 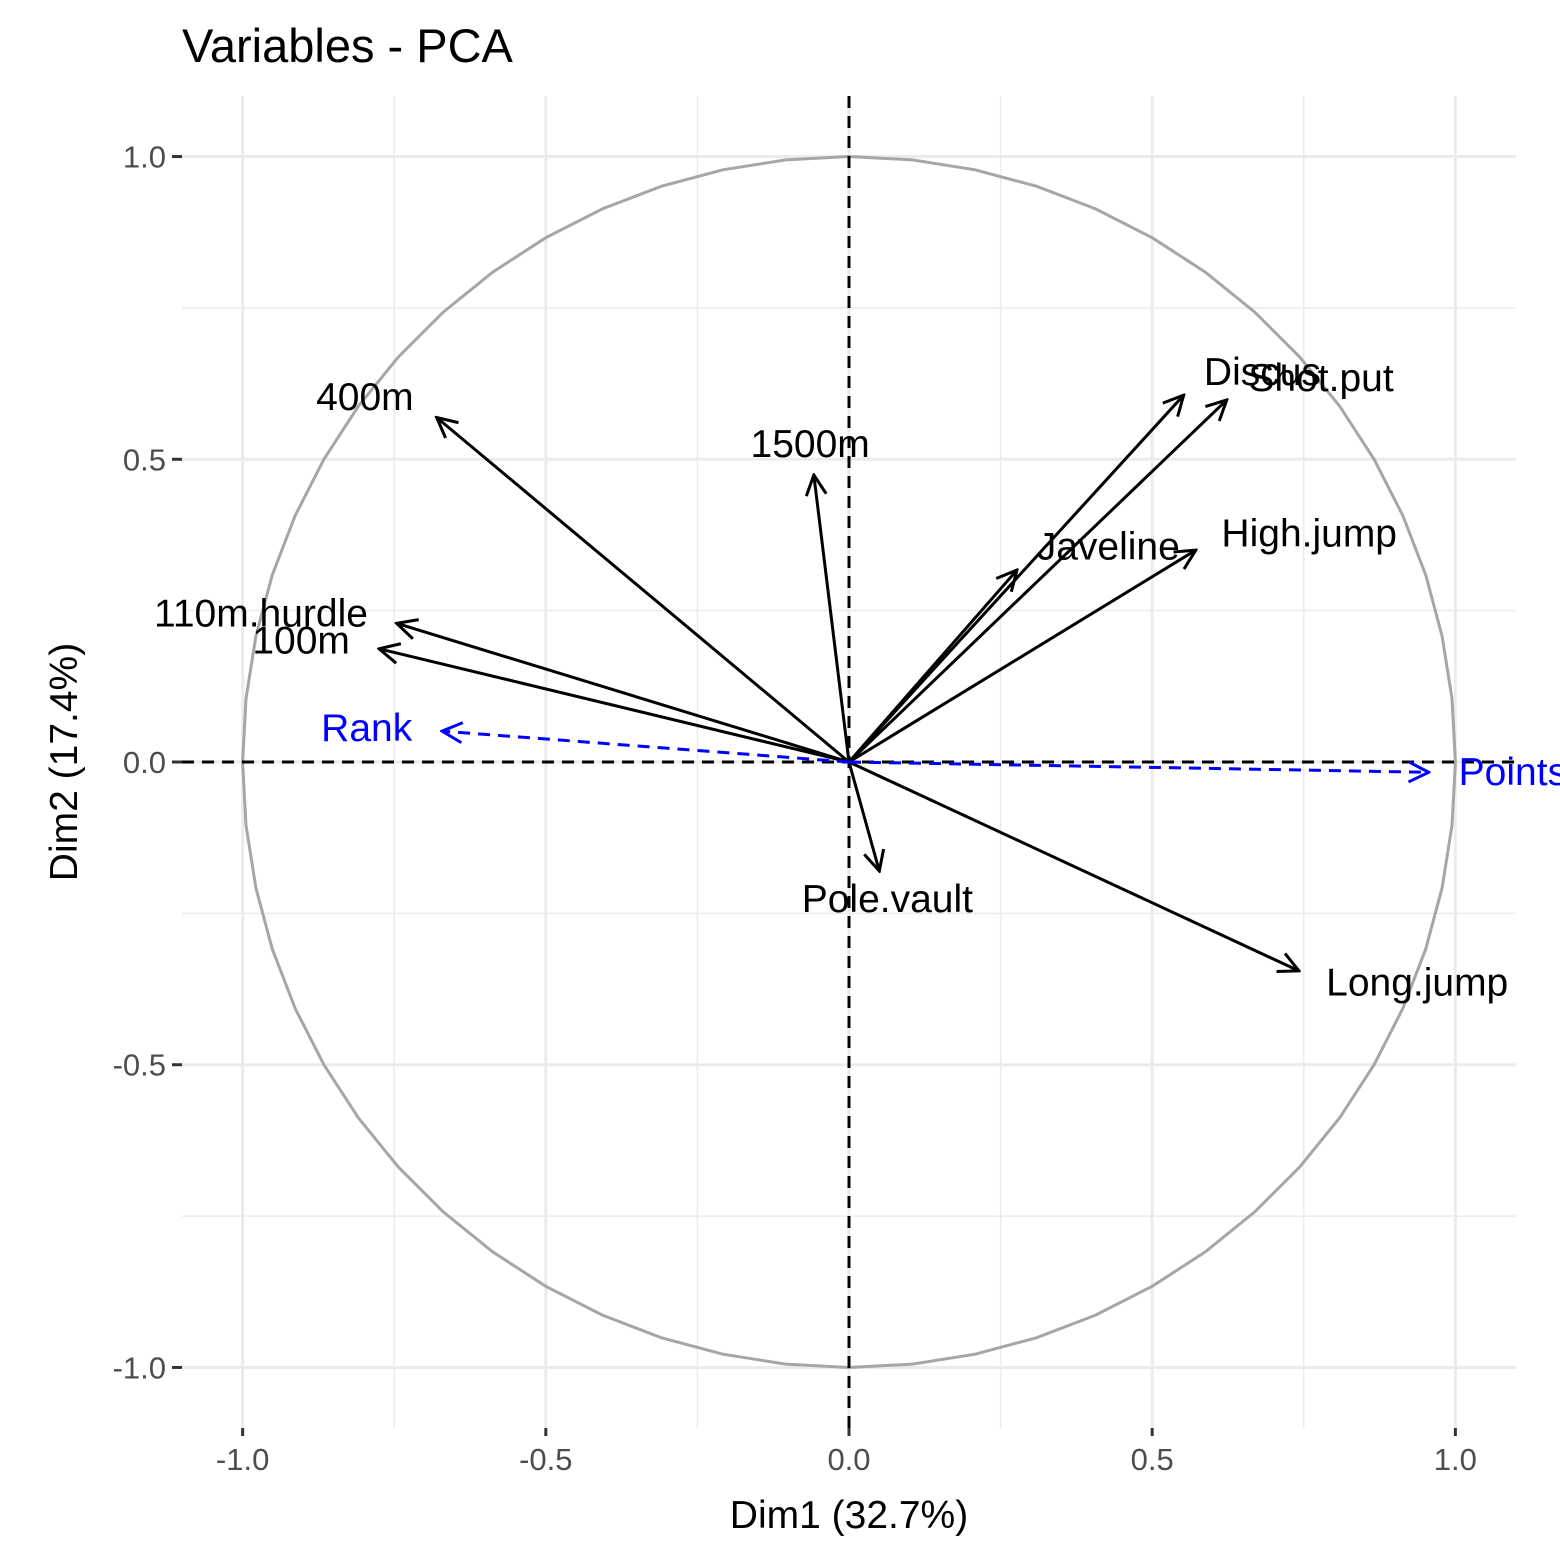 I want to click on x-tick-label: 0.5, so click(x=1152, y=1459).